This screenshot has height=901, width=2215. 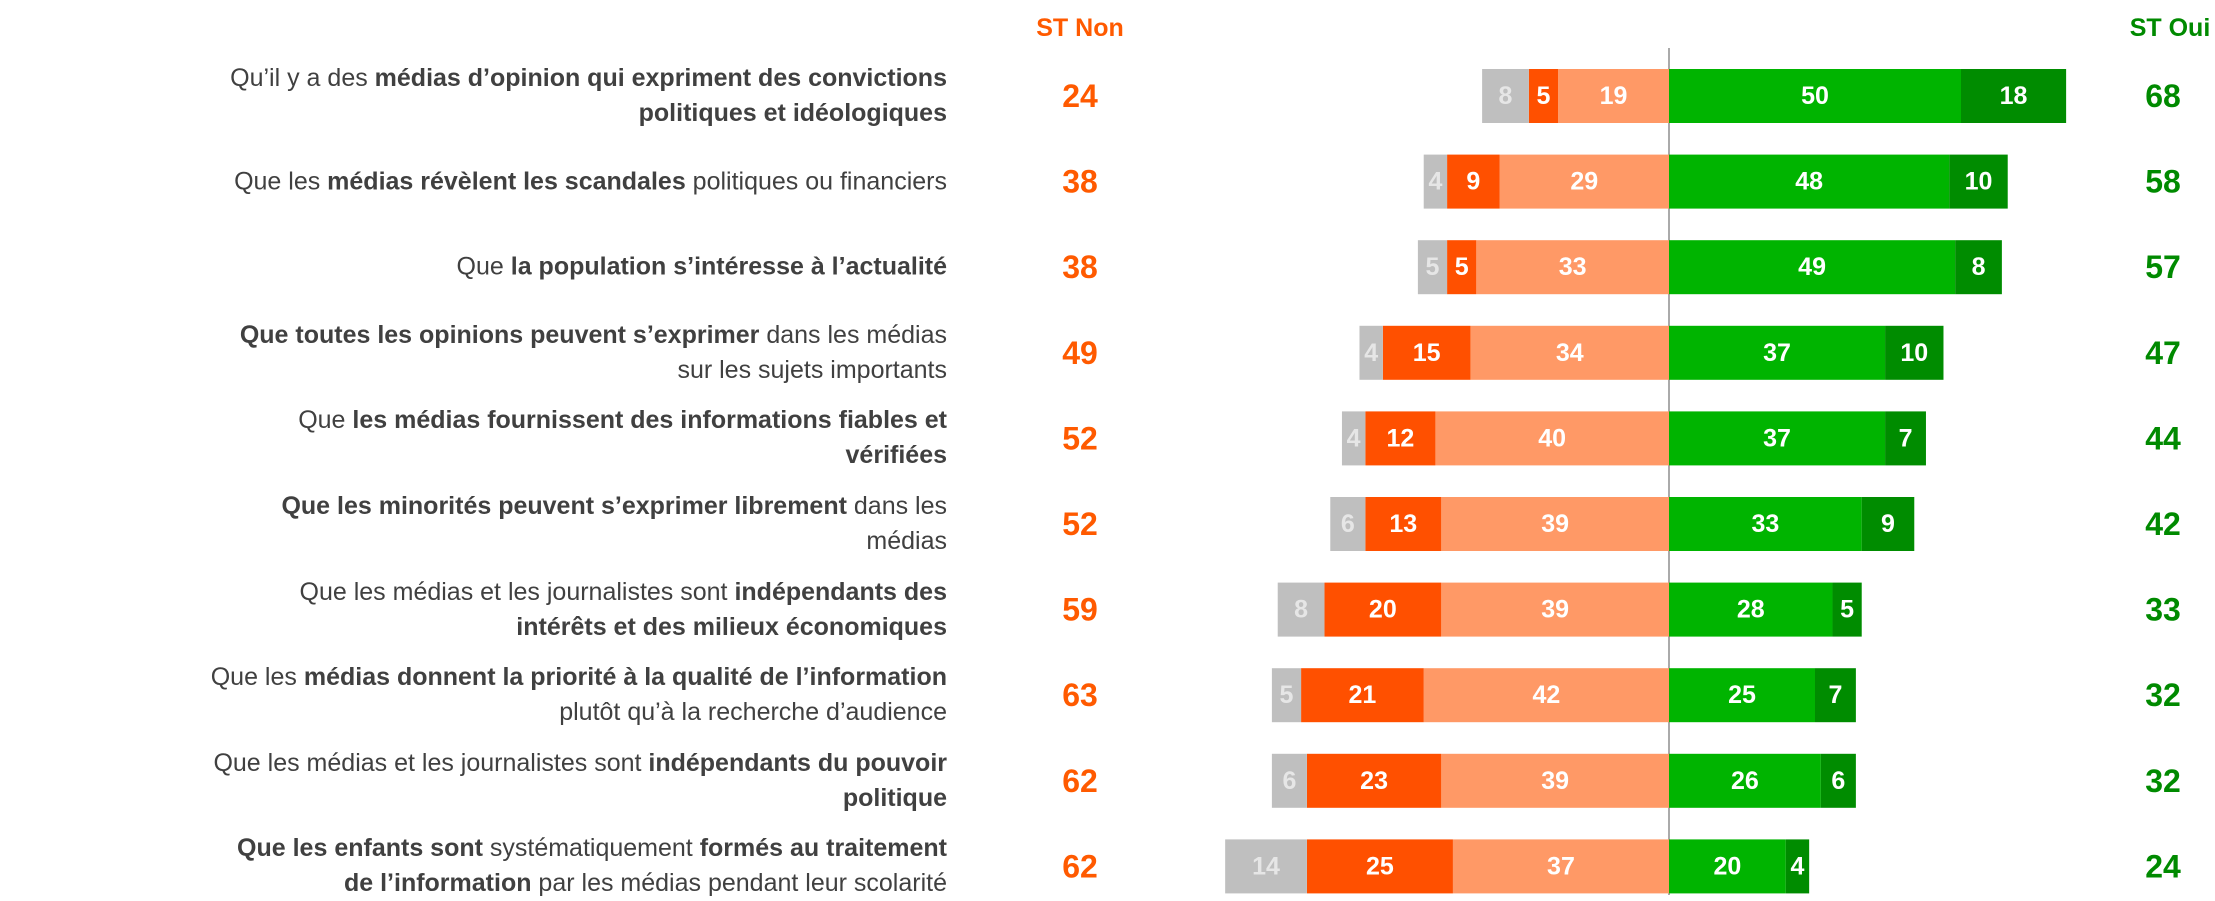 What do you see at coordinates (483, 266) in the screenshot?
I see `label-text: Que` at bounding box center [483, 266].